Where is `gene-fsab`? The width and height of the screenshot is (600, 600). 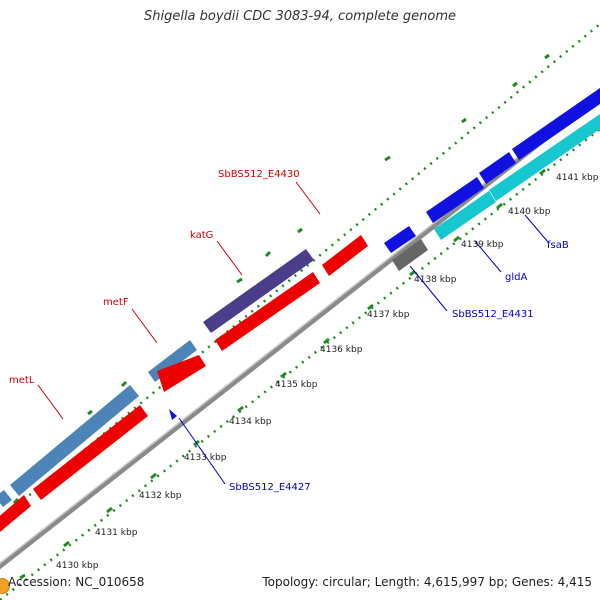
gene-fsab is located at coordinates (544, 157).